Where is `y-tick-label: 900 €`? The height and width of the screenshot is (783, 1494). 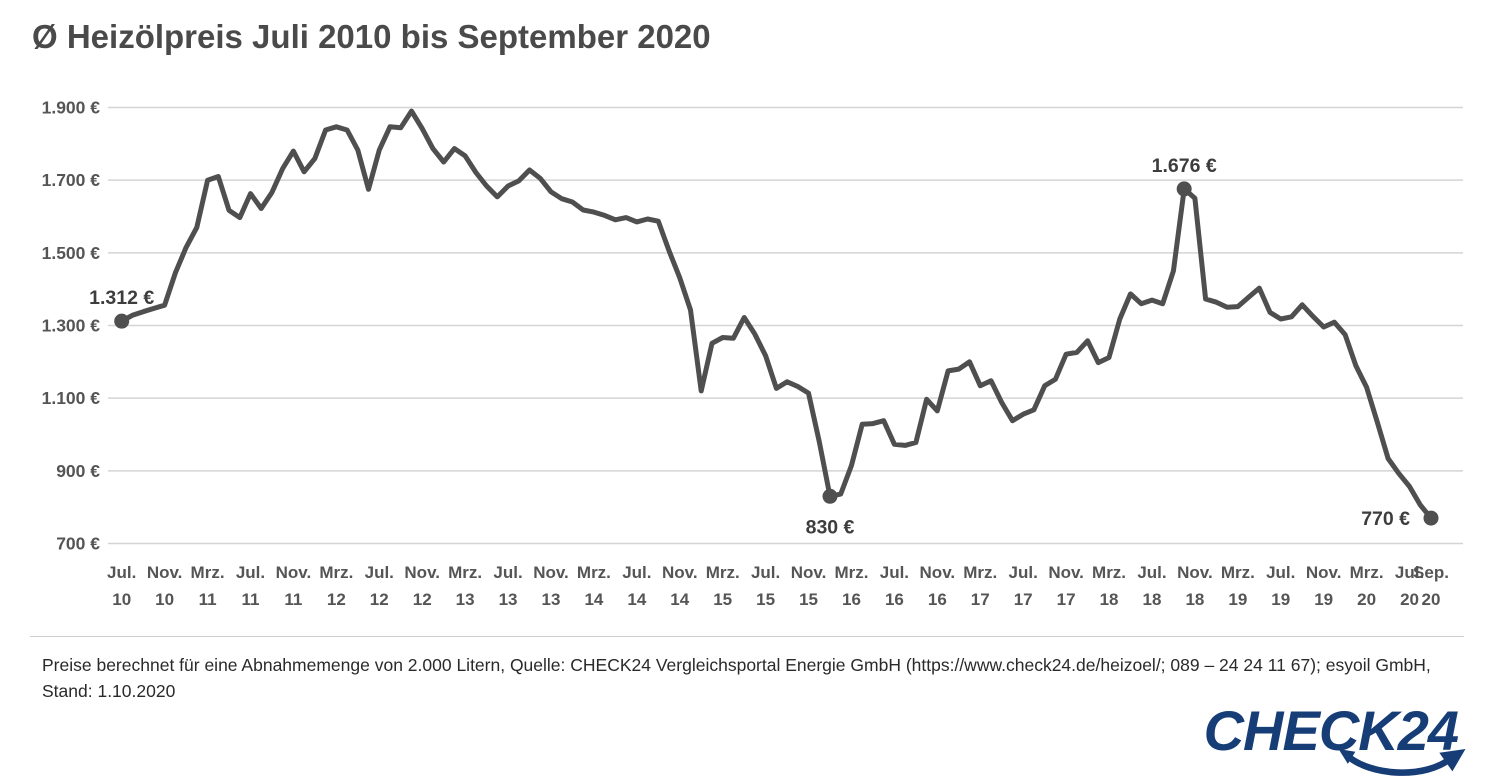 y-tick-label: 900 € is located at coordinates (78, 471).